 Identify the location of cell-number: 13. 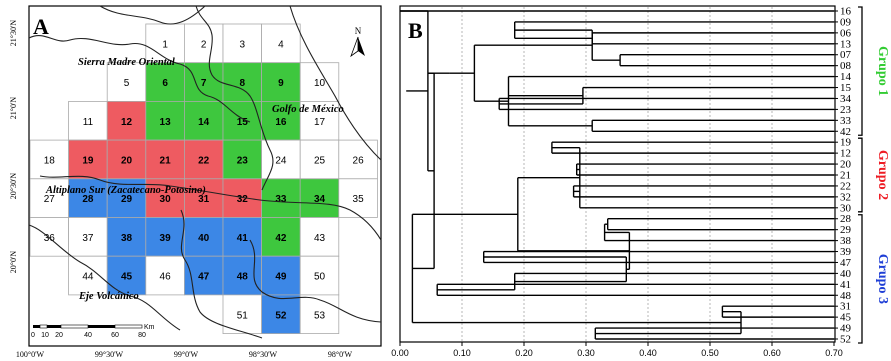
(166, 122).